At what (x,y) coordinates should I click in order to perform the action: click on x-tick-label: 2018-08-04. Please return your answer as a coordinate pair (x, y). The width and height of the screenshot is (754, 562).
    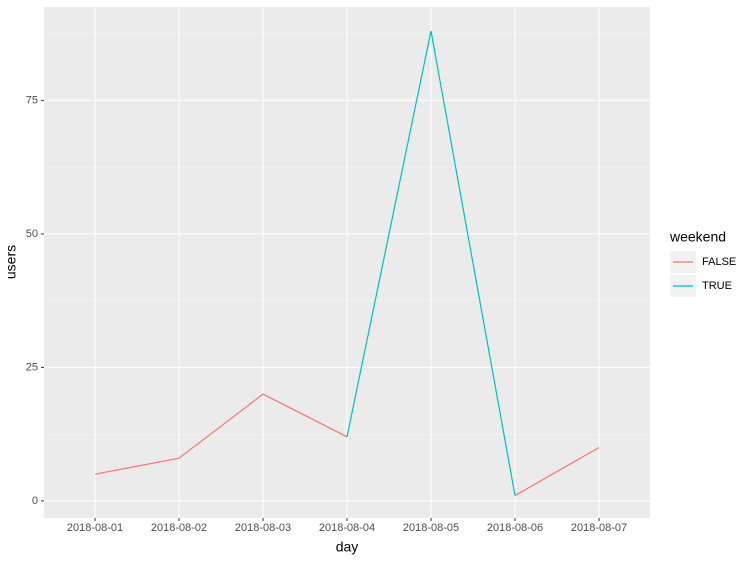
    Looking at the image, I should click on (347, 528).